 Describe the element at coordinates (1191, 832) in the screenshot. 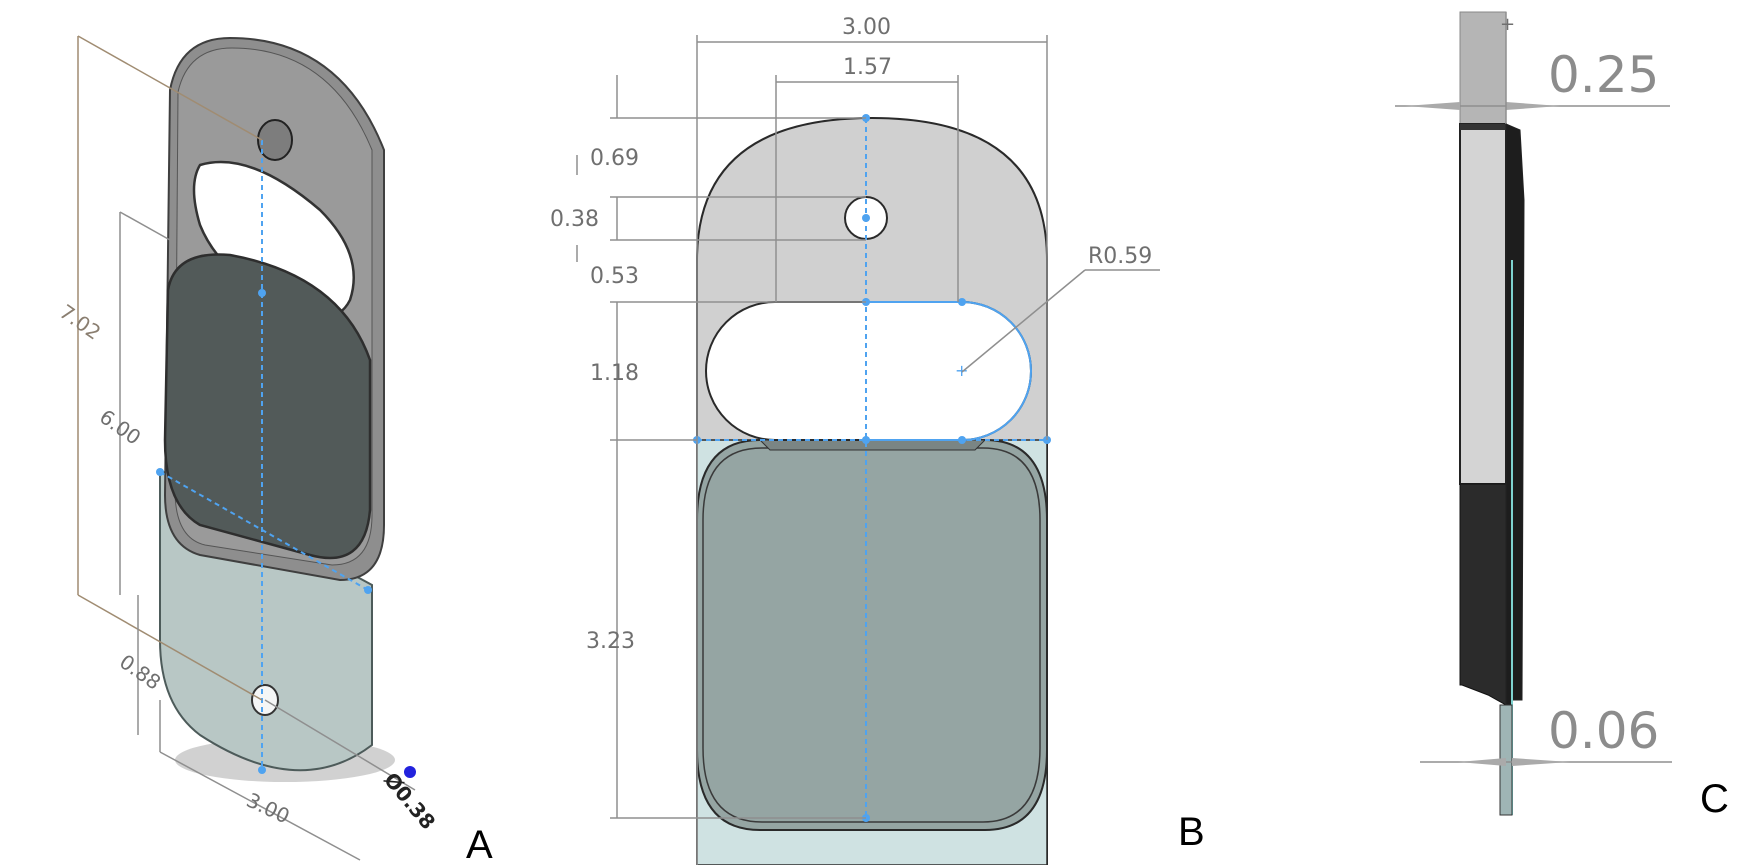

I see `panel-label-b: B` at that location.